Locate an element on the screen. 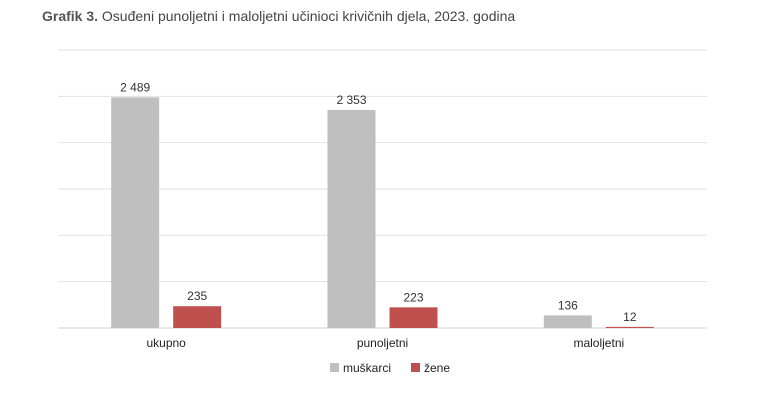  value-label: 12 is located at coordinates (630, 317).